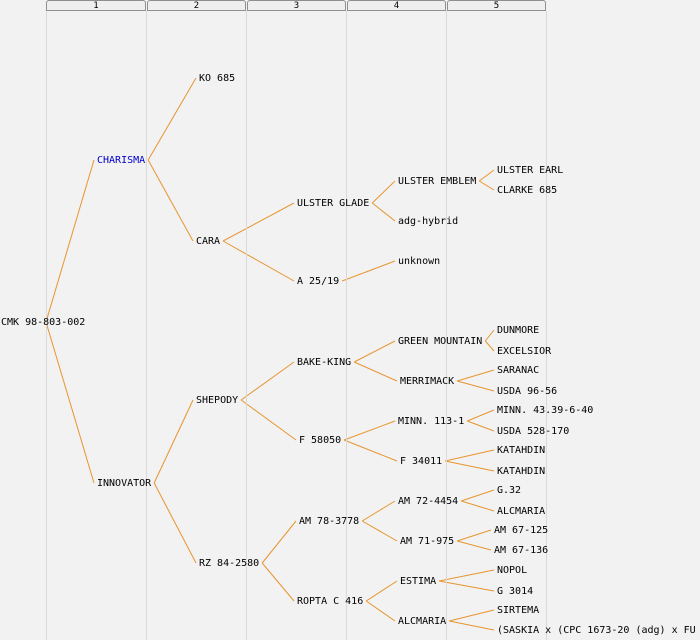 Image resolution: width=700 pixels, height=640 pixels. What do you see at coordinates (527, 190) in the screenshot?
I see `tree-node-clarke685: CLARKE 685` at bounding box center [527, 190].